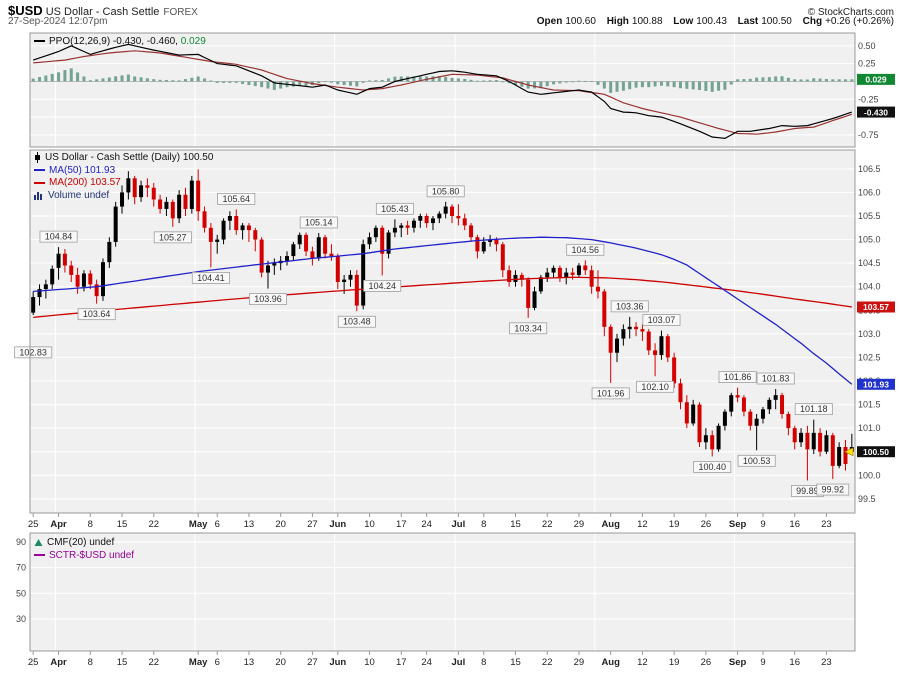 The width and height of the screenshot is (900, 673). Describe the element at coordinates (850, 12) in the screenshot. I see `copyright: © StockCharts.com` at that location.